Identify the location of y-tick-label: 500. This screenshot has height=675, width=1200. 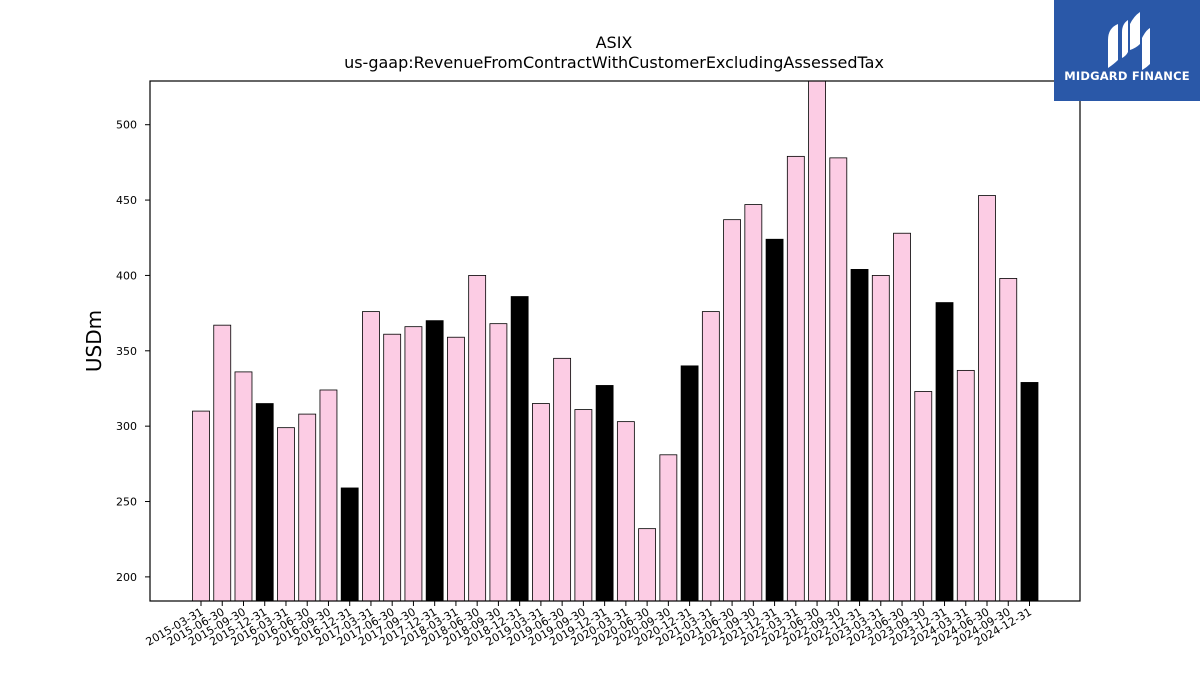
(126, 125).